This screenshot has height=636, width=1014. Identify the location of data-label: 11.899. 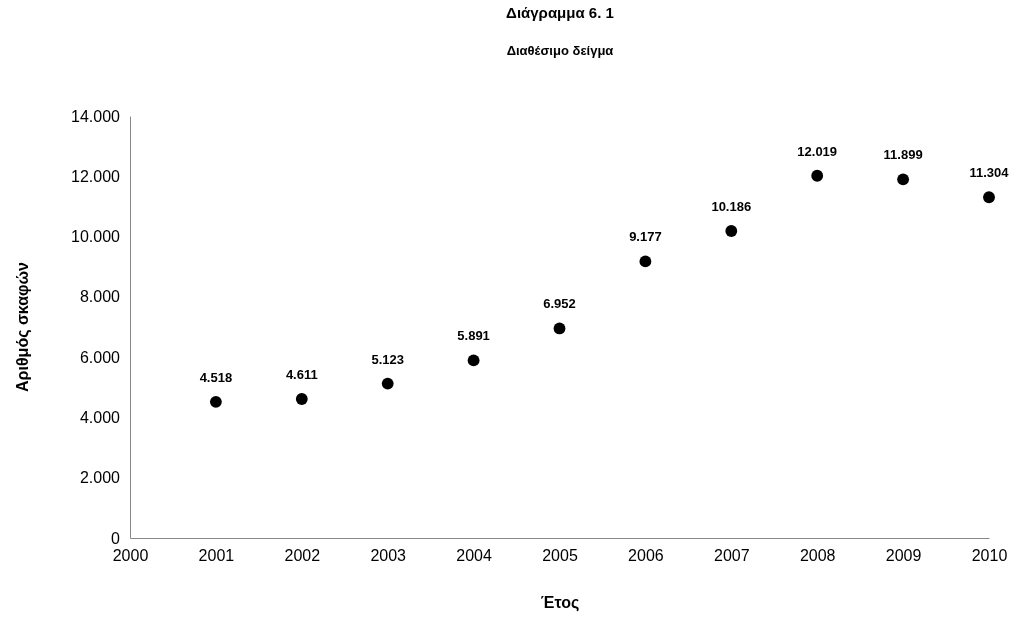
(903, 155).